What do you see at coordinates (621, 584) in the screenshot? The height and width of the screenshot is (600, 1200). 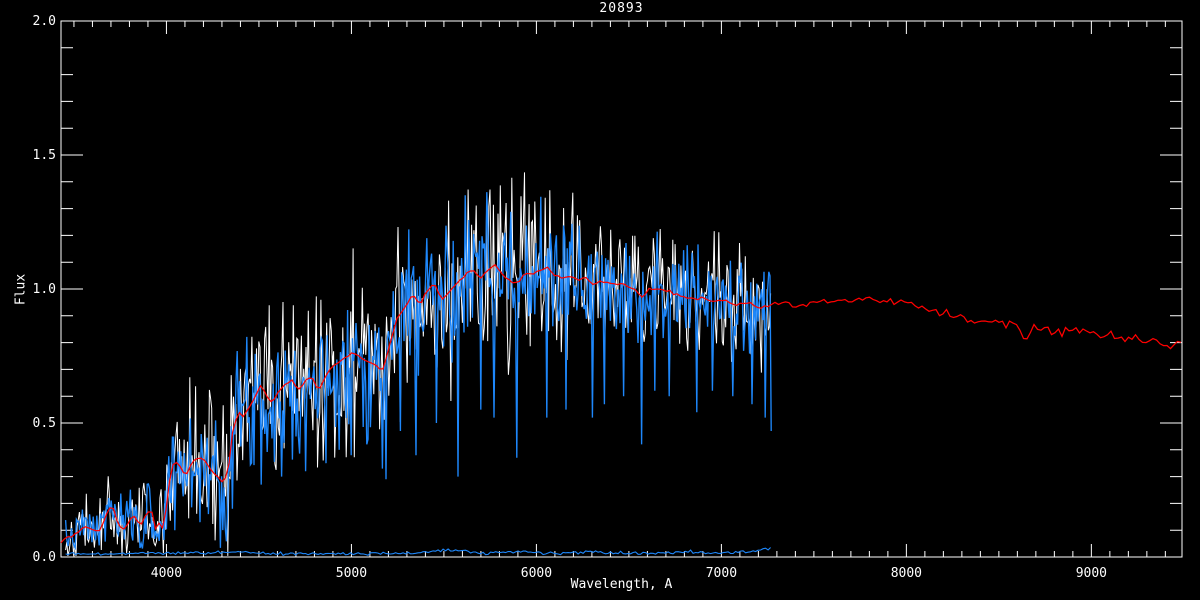 I see `x-axis-label: Wavelength, A` at bounding box center [621, 584].